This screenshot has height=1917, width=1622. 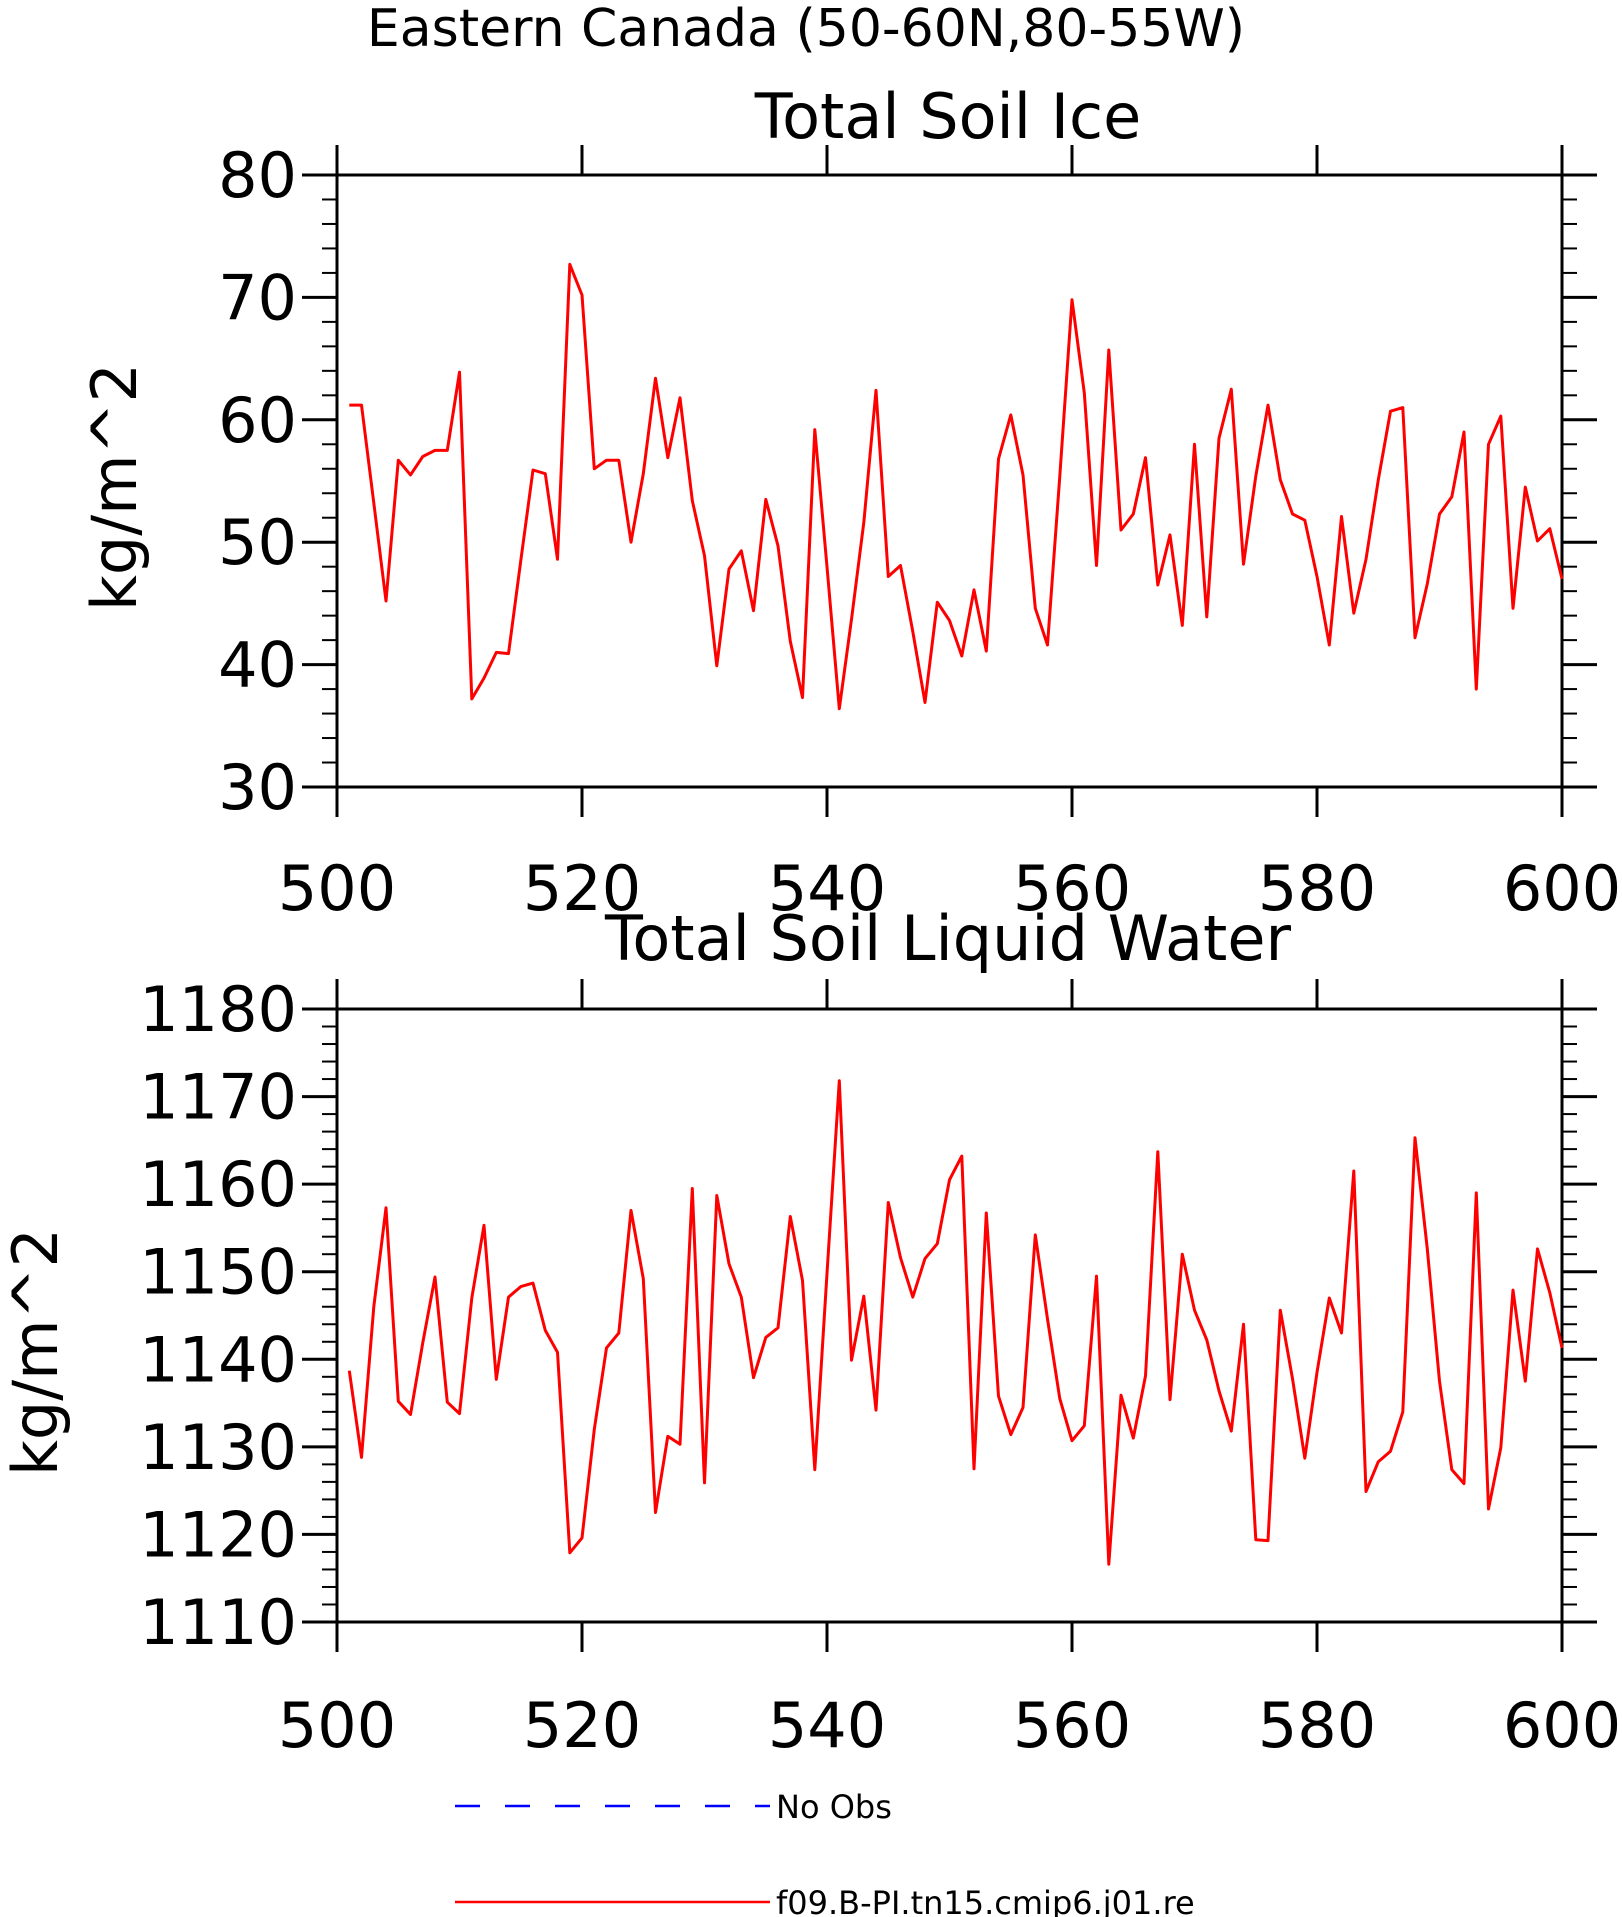 I want to click on y-tick-label: 1110, so click(x=218, y=1622).